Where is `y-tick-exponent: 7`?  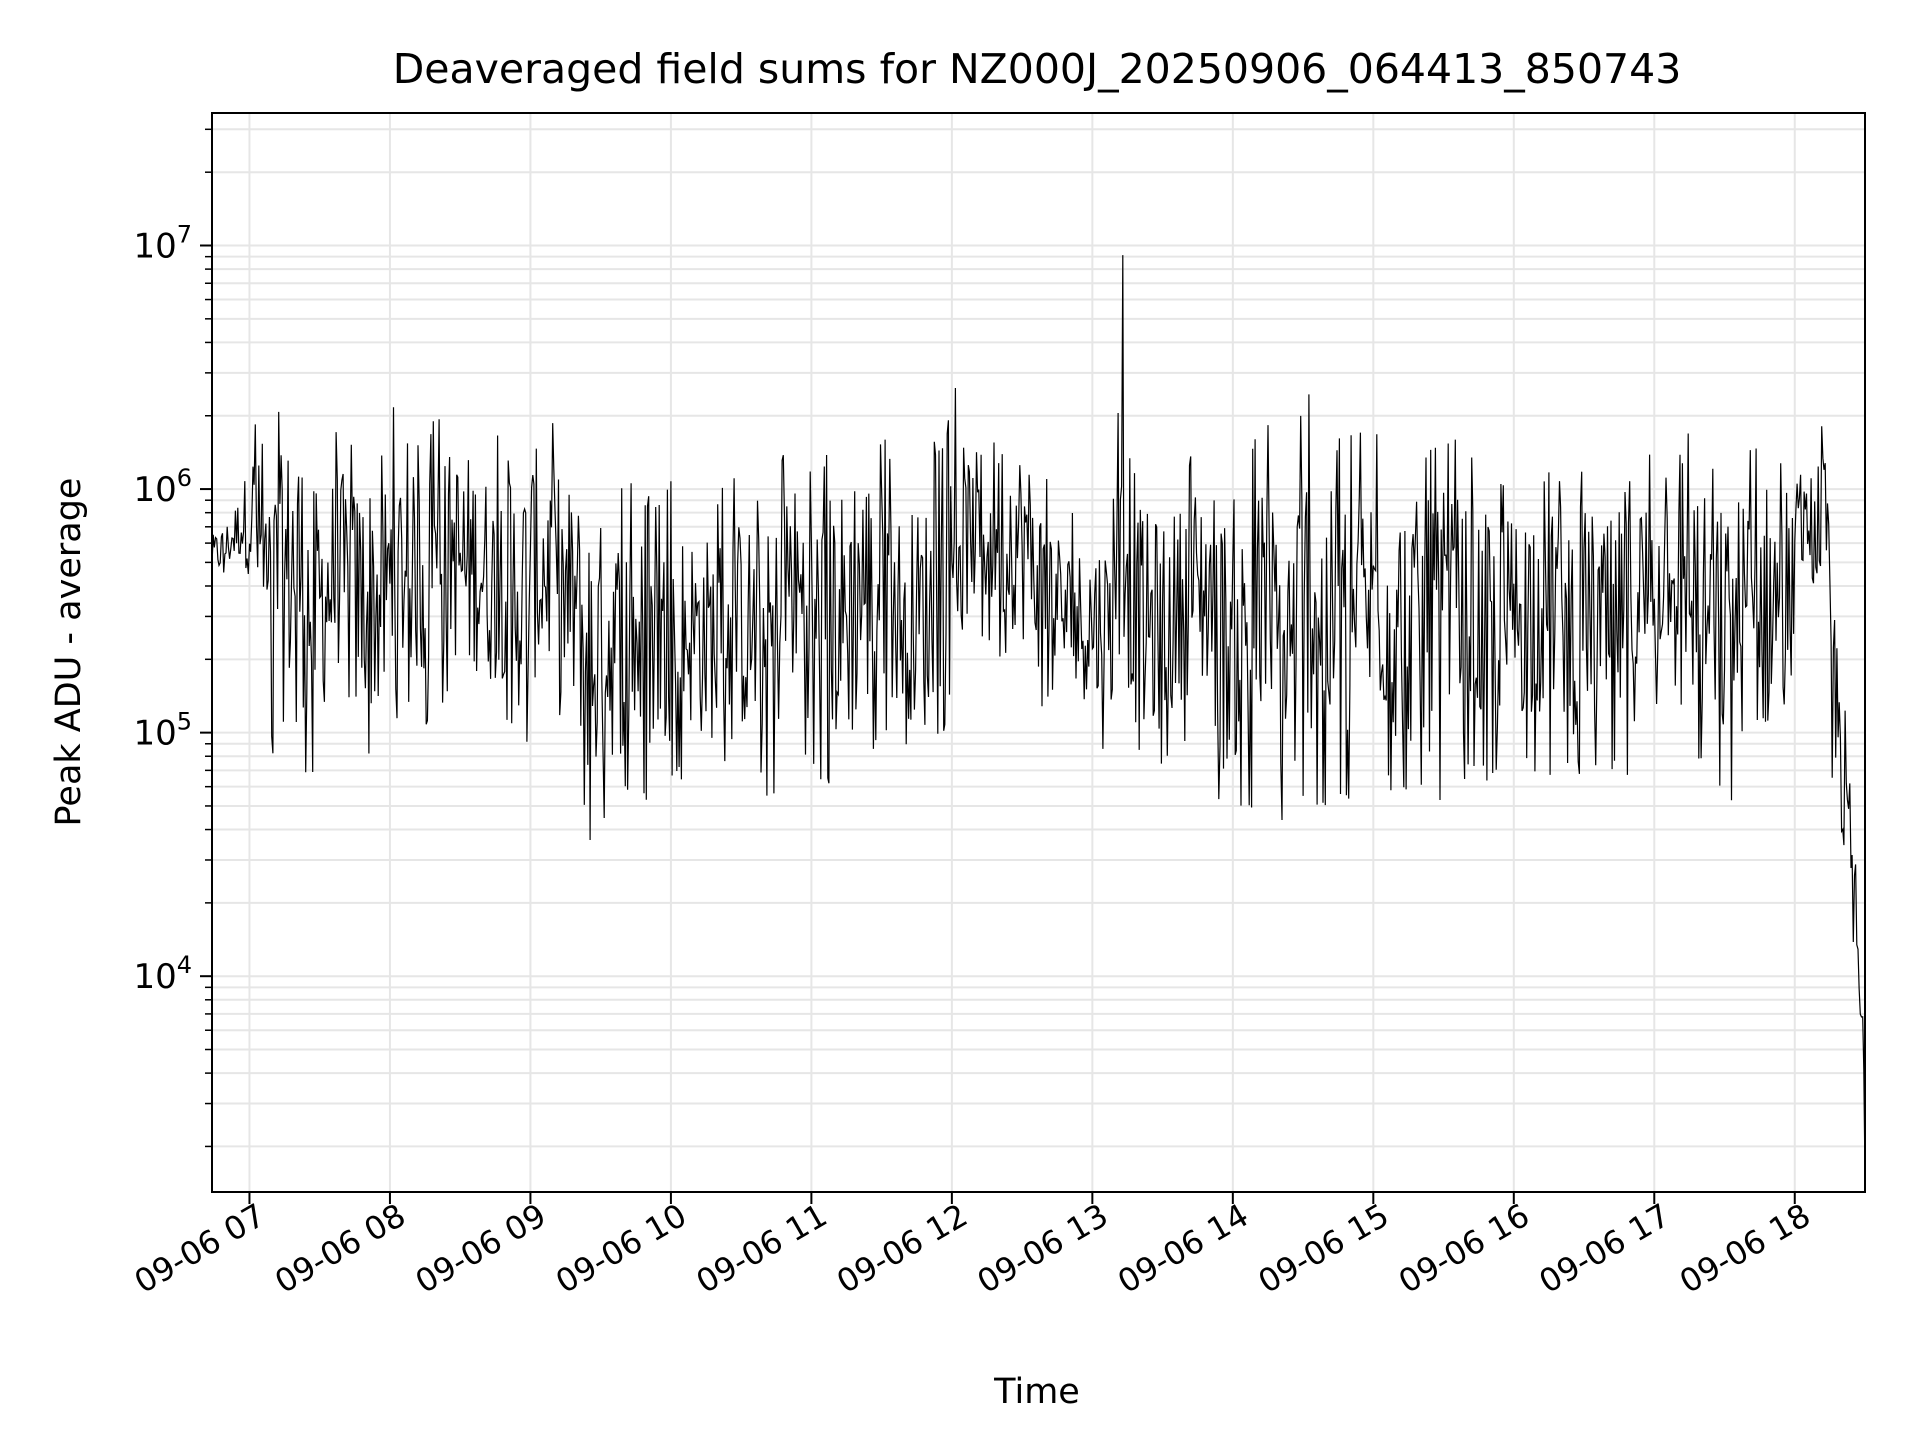
y-tick-exponent: 7 is located at coordinates (184, 235).